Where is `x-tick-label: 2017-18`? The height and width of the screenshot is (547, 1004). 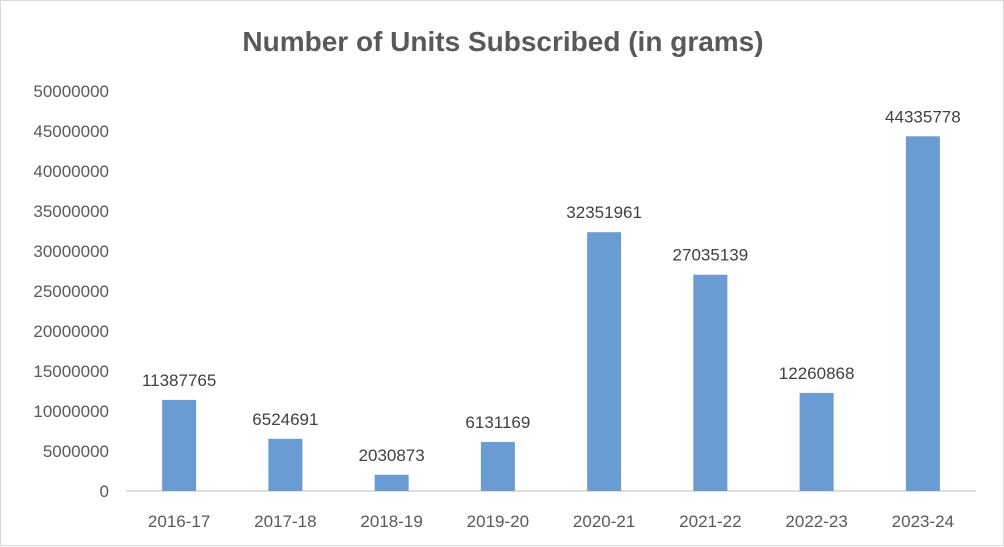
x-tick-label: 2017-18 is located at coordinates (285, 521).